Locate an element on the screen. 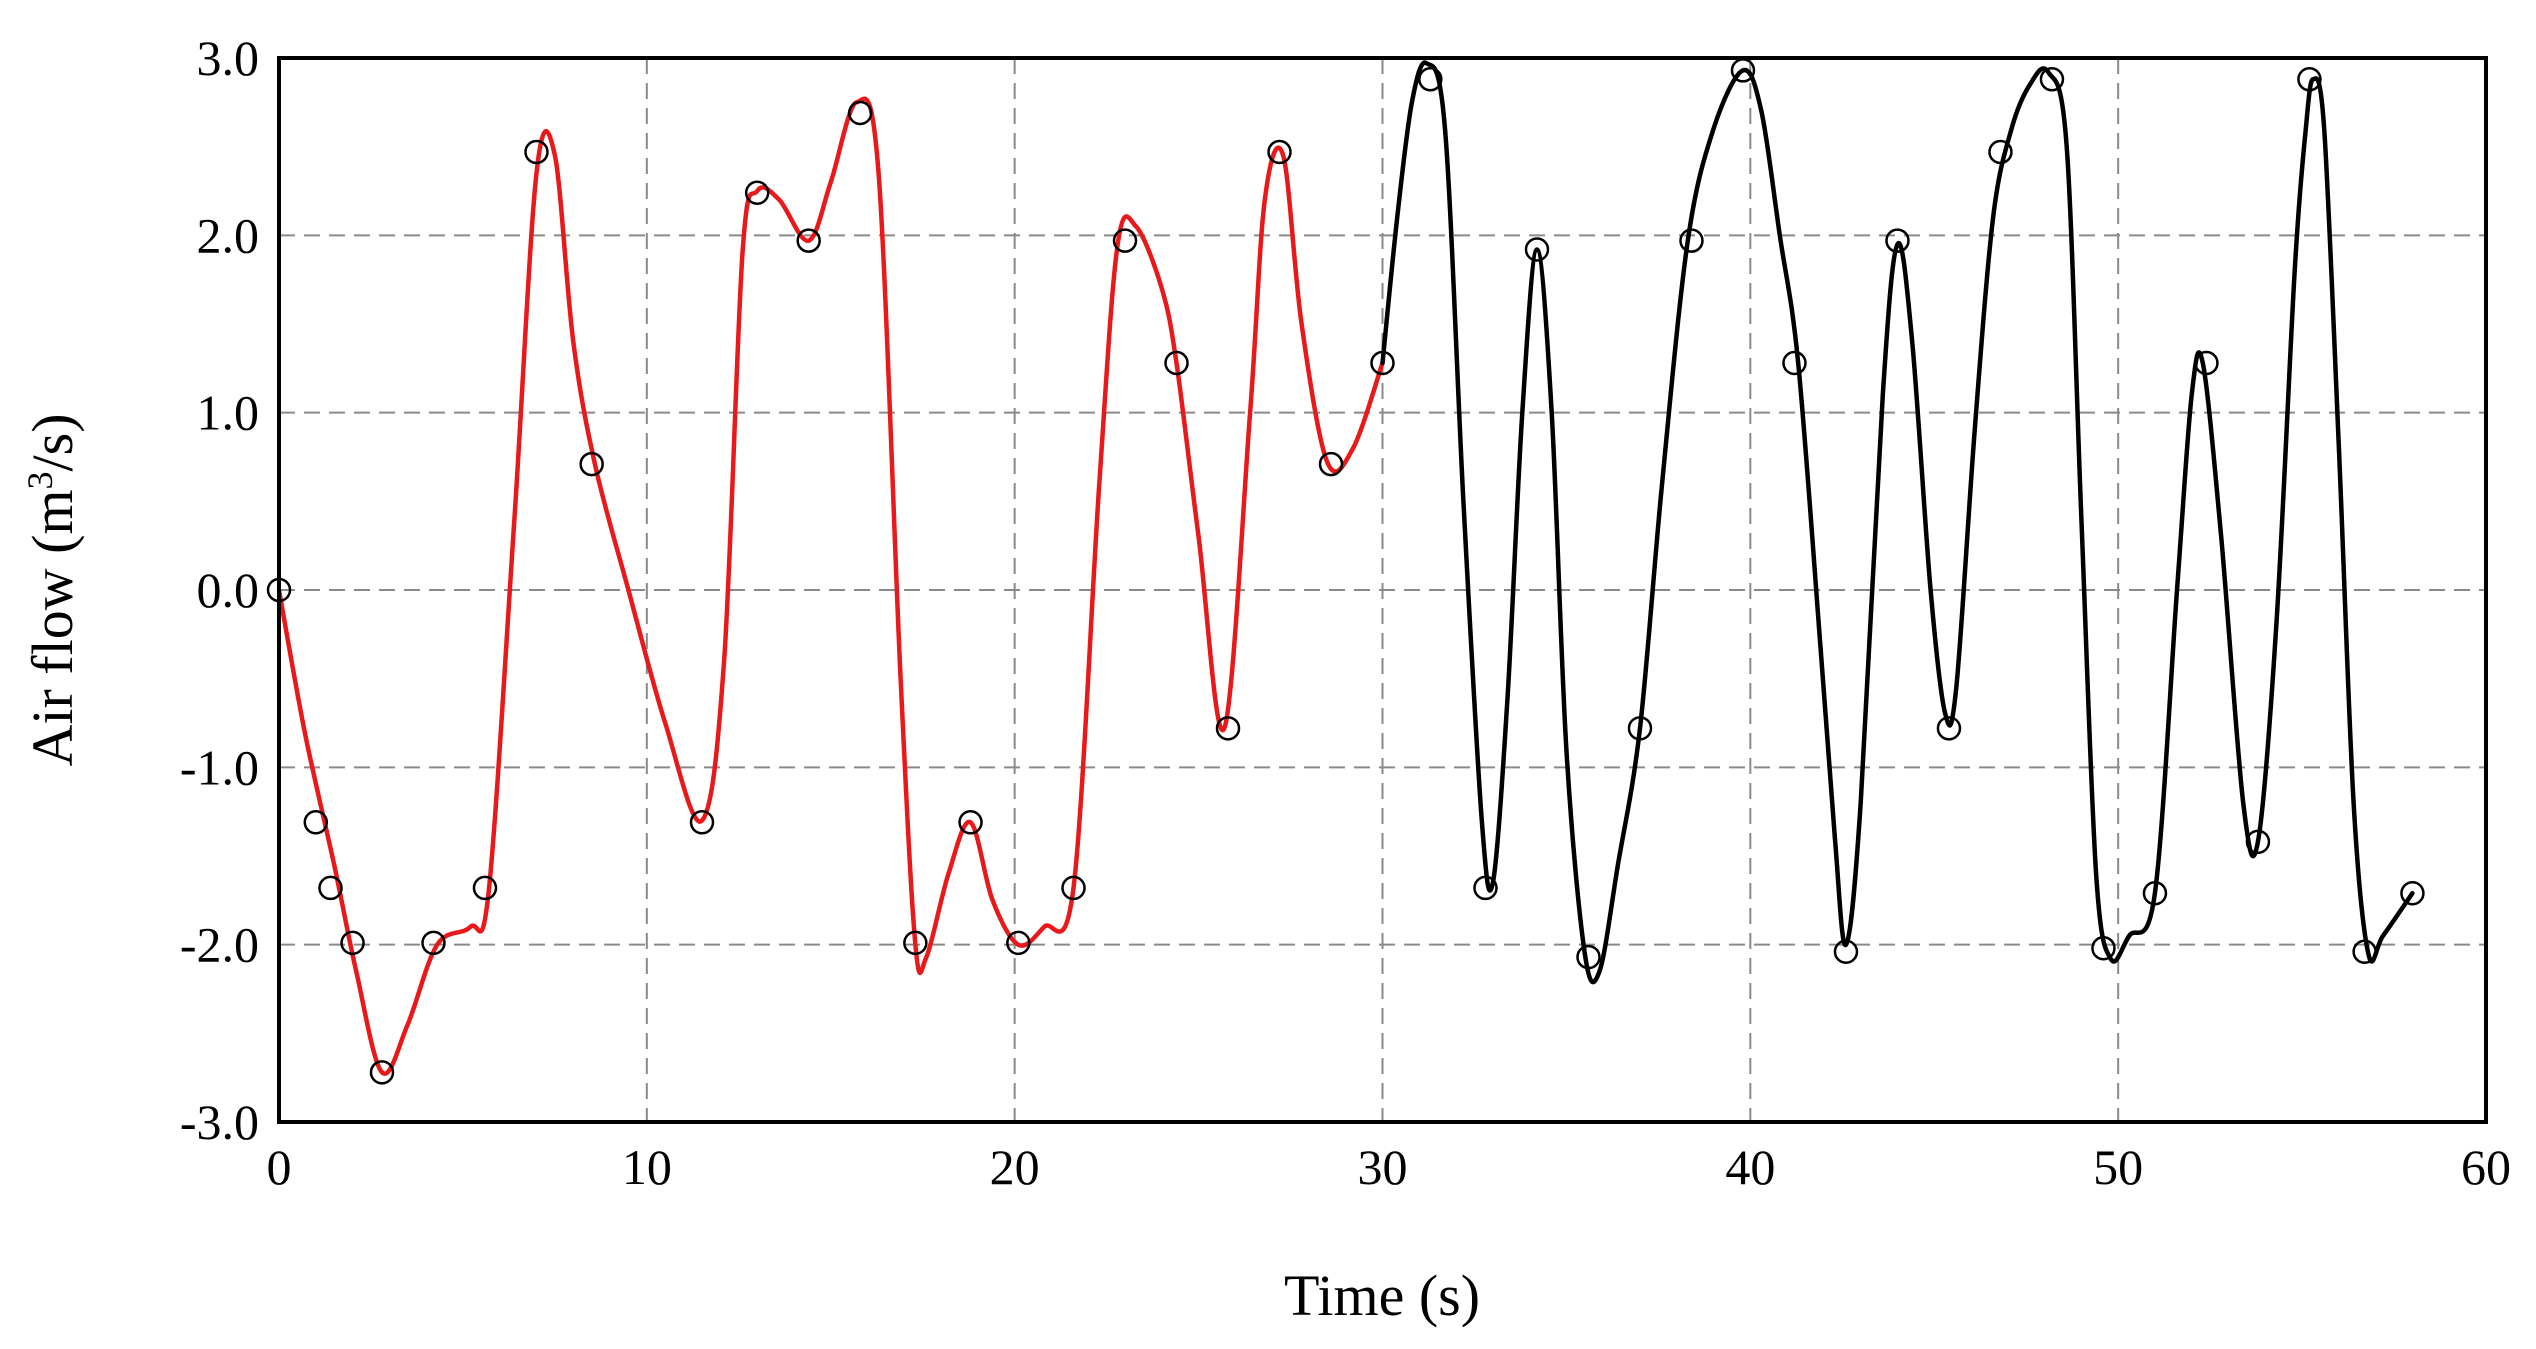 The image size is (2536, 1349). x-tick-label: 20 is located at coordinates (1015, 1167).